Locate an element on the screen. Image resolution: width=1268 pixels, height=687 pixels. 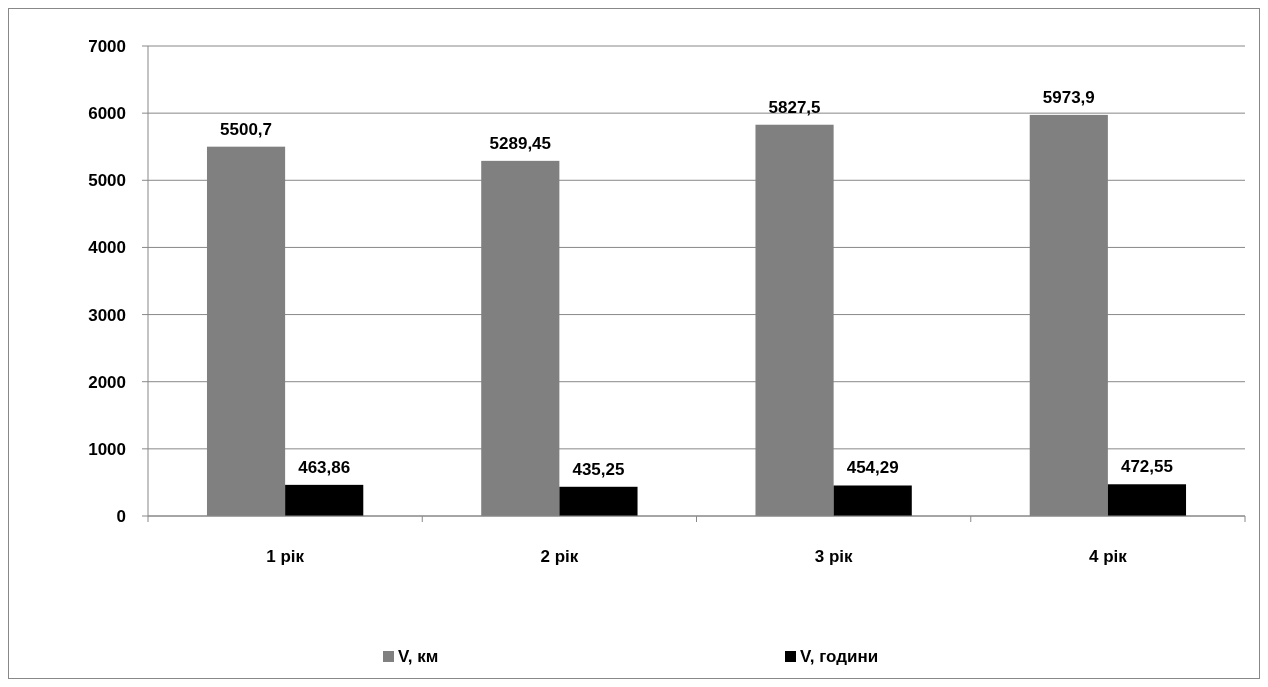
x-tick-label: 1 рік is located at coordinates (285, 556).